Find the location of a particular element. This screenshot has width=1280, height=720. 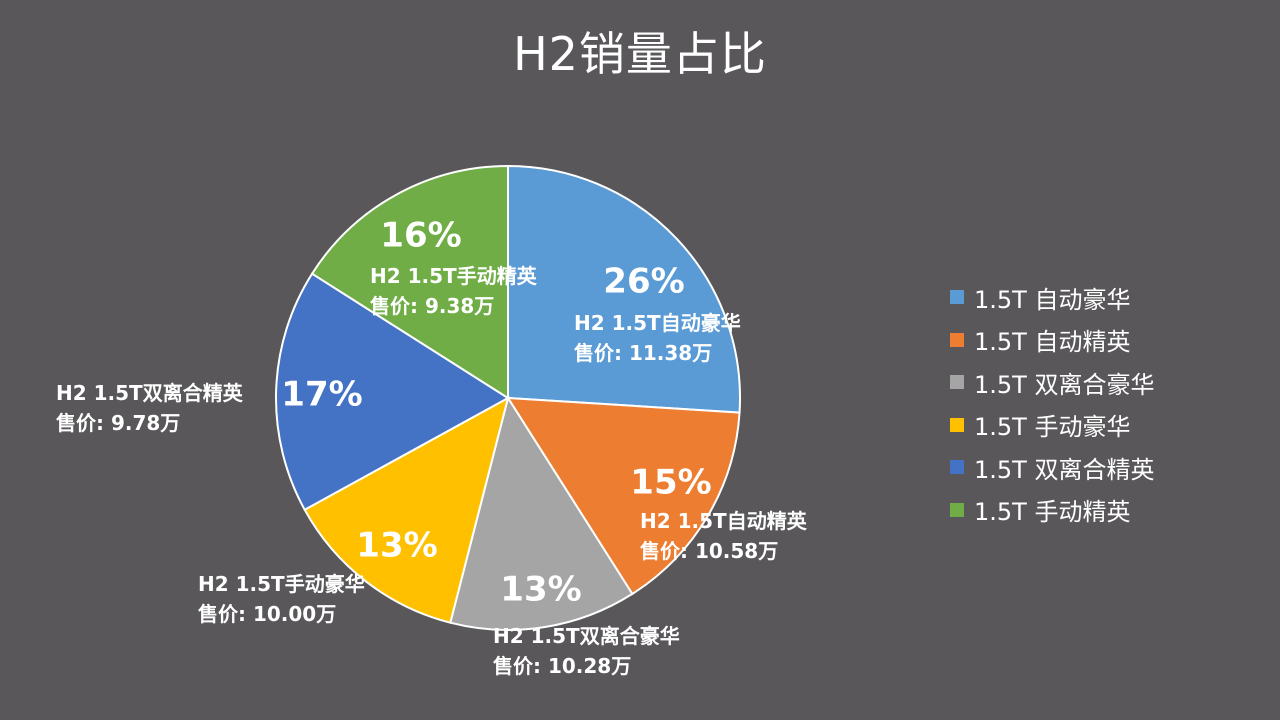

legend-label: 1.5T 自动豪华 is located at coordinates (1052, 299).